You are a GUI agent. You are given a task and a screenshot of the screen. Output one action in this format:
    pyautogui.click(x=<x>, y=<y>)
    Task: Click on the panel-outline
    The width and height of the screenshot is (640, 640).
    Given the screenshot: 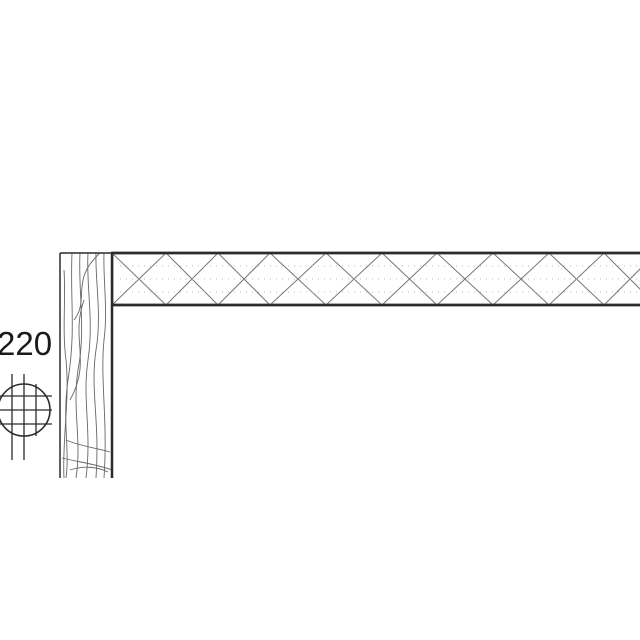 What is the action you would take?
    pyautogui.click(x=375, y=279)
    